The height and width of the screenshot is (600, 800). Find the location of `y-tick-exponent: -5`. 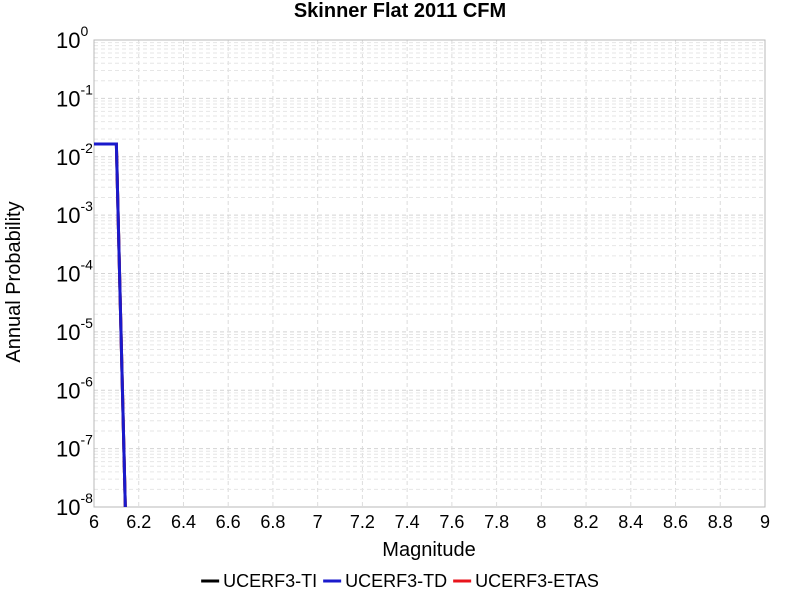

y-tick-exponent: -5 is located at coordinates (86, 323).